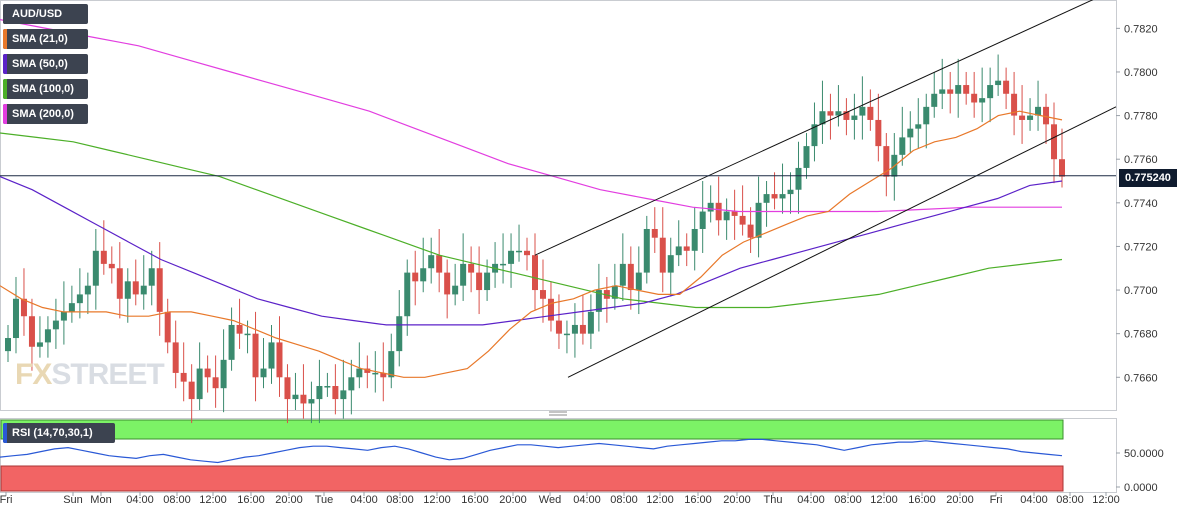 This screenshot has height=513, width=1194. I want to click on symbol-label: AUD/USD, so click(45, 14).